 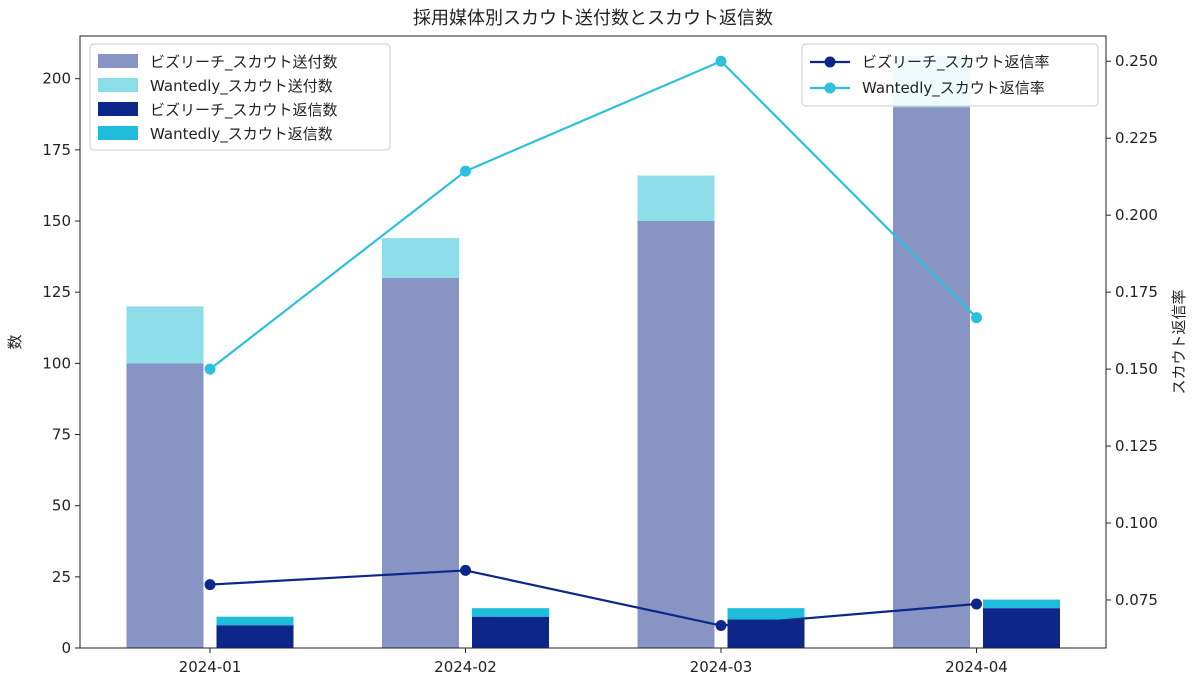 I want to click on y-tick-label: 175, so click(x=56, y=150).